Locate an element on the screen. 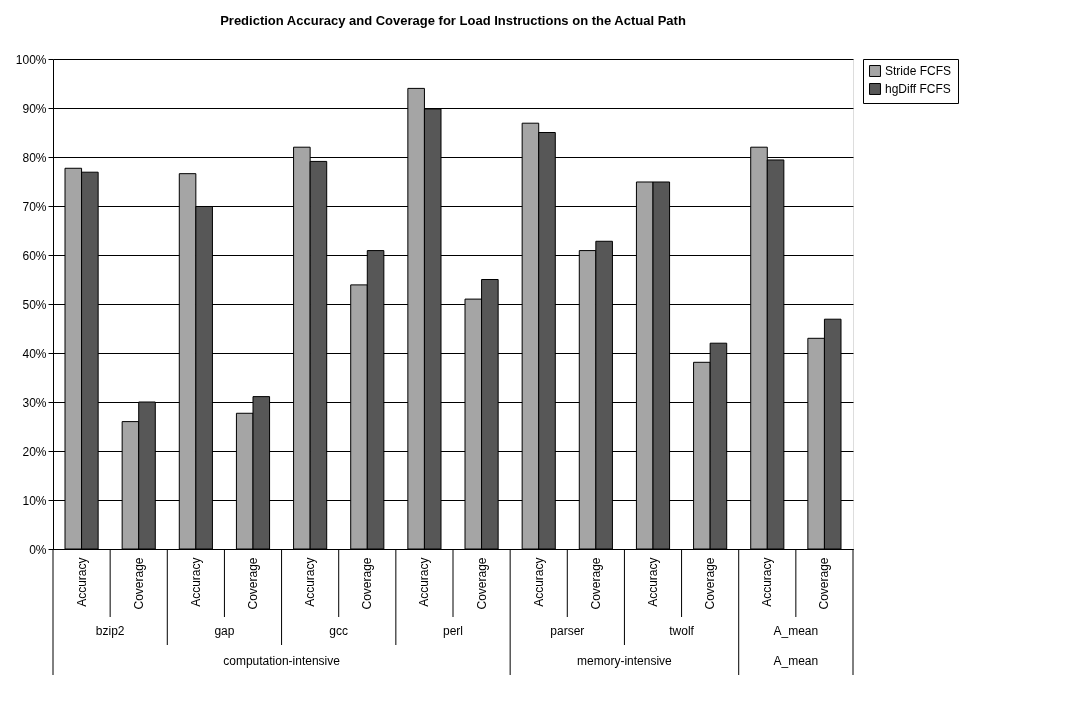 The height and width of the screenshot is (705, 1074). y-tick-label: 80% is located at coordinates (34, 157).